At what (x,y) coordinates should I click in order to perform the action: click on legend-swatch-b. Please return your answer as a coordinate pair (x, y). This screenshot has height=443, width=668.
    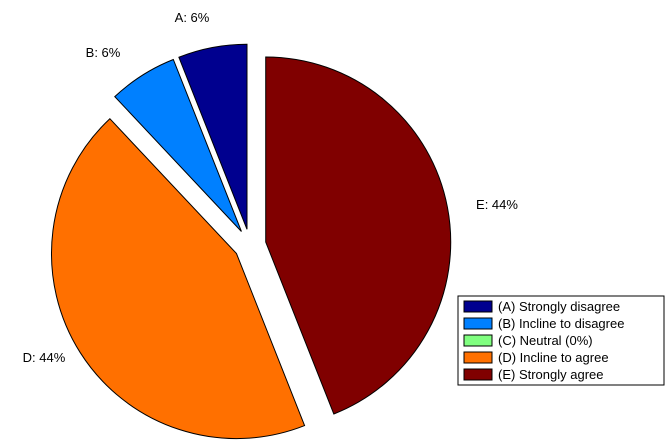
    Looking at the image, I should click on (478, 323).